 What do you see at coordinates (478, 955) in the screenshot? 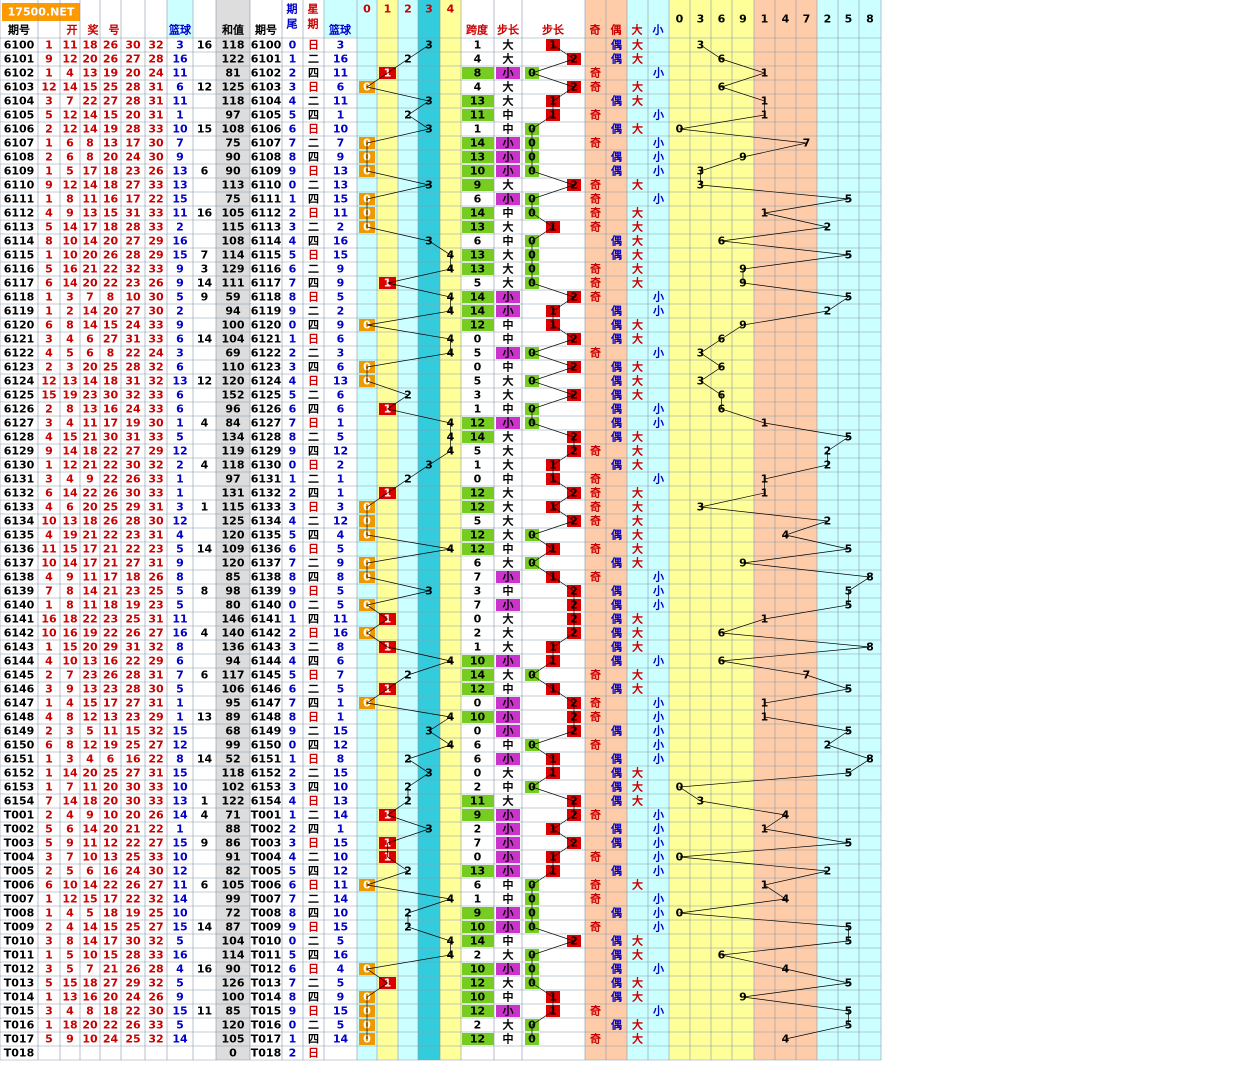
I see `span-value: 2` at bounding box center [478, 955].